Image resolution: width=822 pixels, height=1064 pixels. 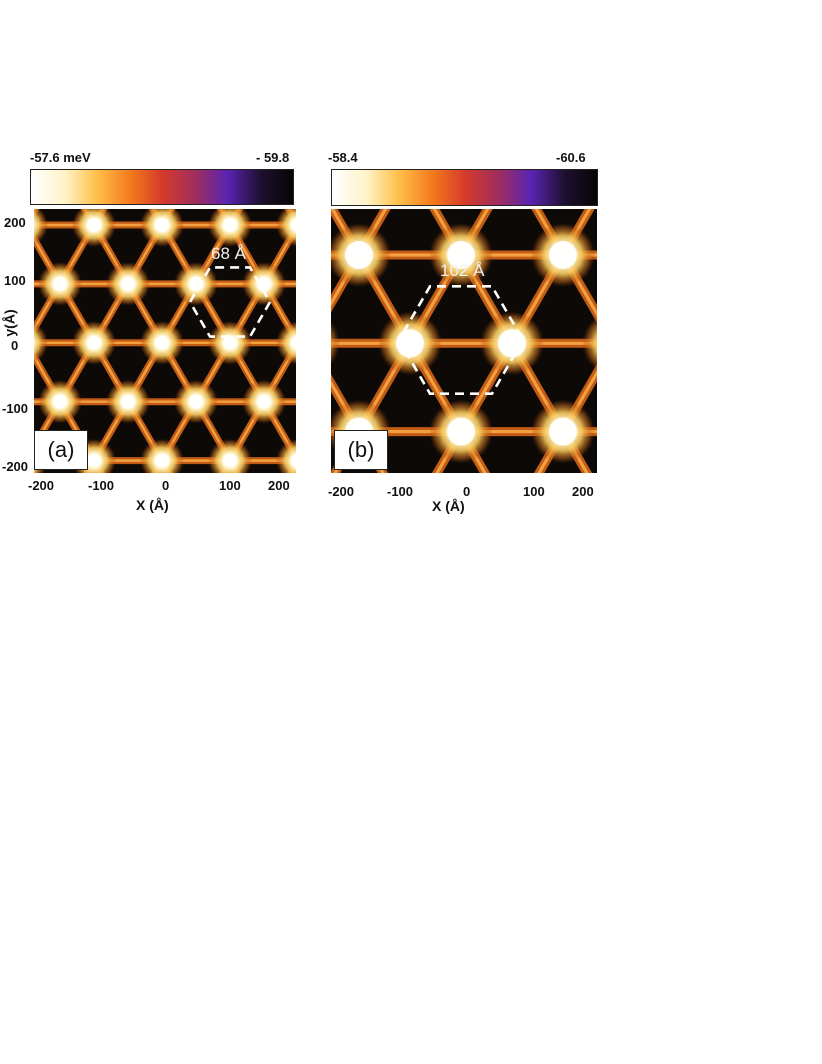 I want to click on x-tick-b-4: 200, so click(x=583, y=491).